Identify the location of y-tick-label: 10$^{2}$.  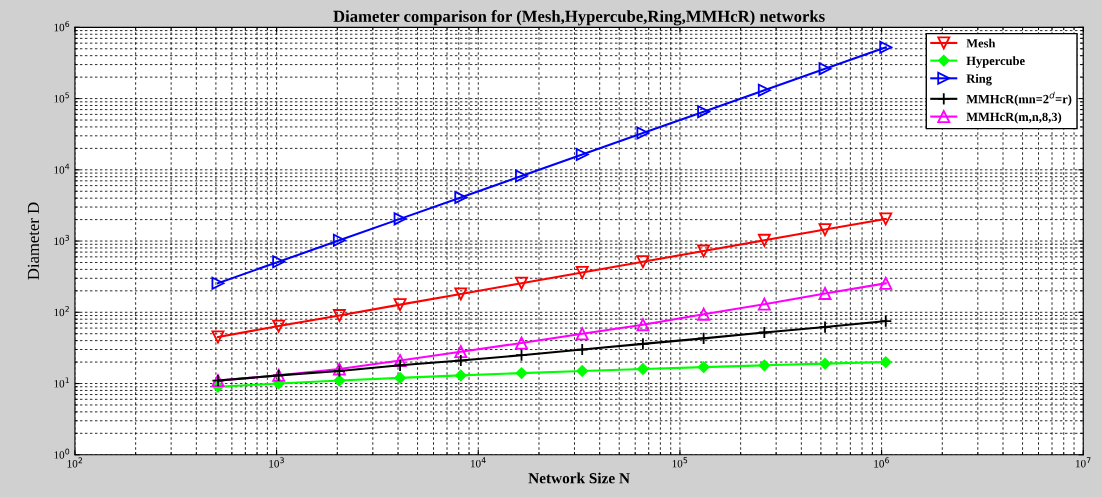
(61, 311).